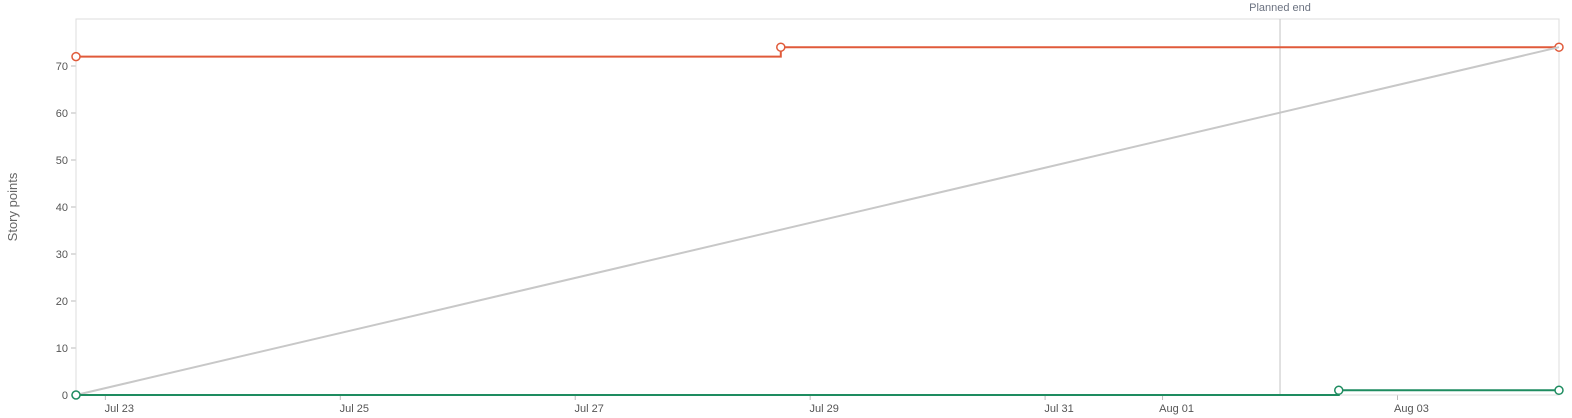  What do you see at coordinates (1058, 409) in the screenshot?
I see `x-tick-label: Jul 31` at bounding box center [1058, 409].